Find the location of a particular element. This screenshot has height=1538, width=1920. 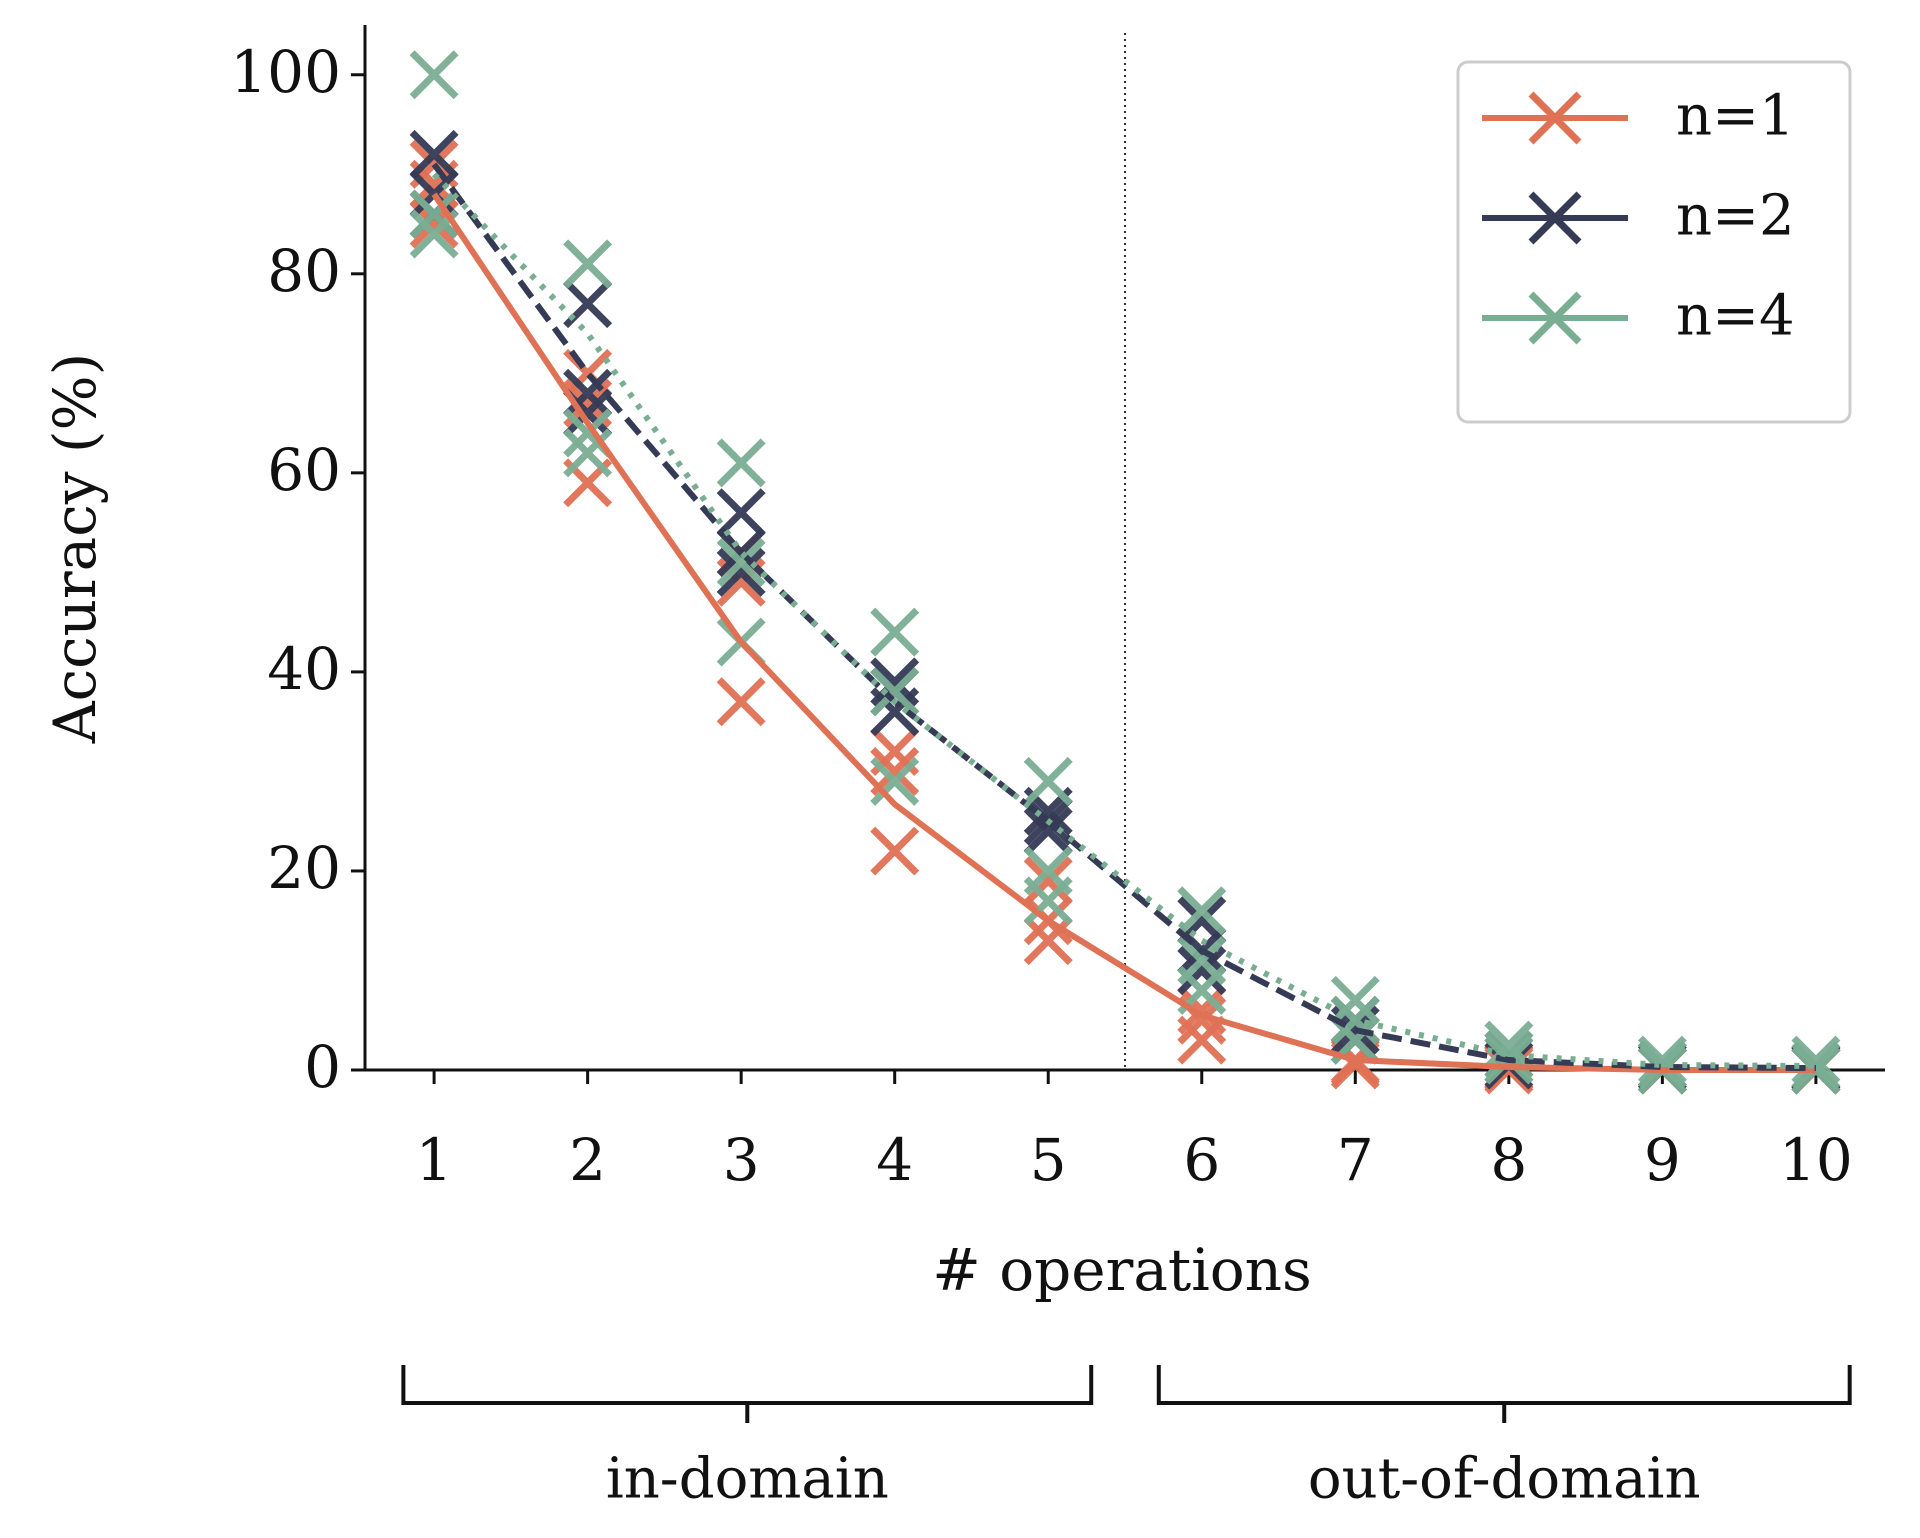

x-tick-label: 2 is located at coordinates (587, 1160).